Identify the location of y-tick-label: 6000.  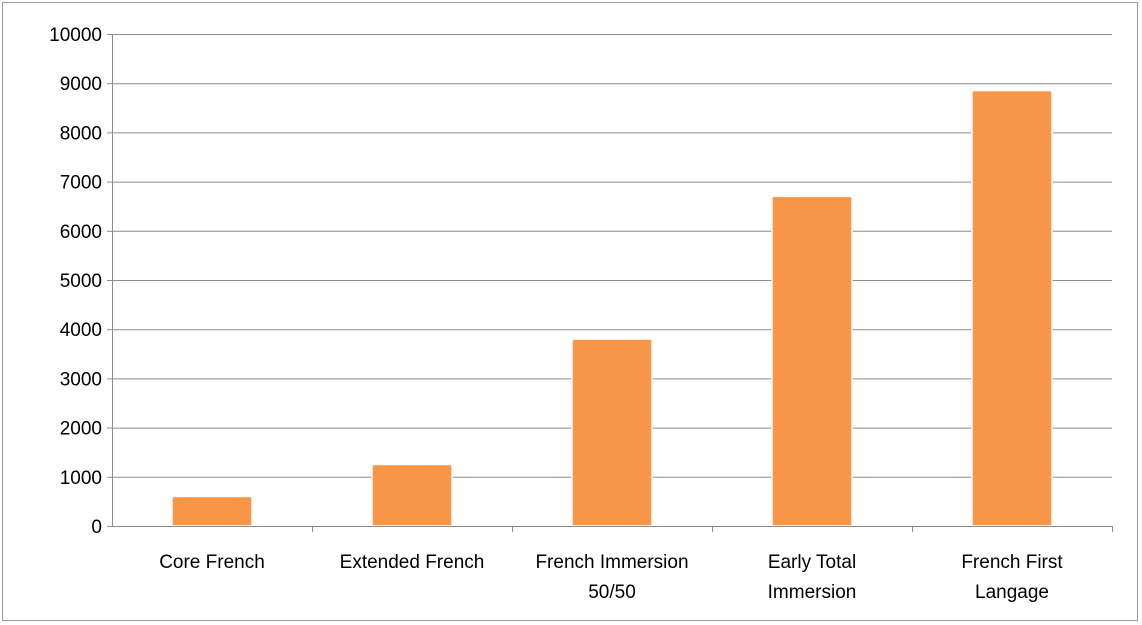
(81, 232).